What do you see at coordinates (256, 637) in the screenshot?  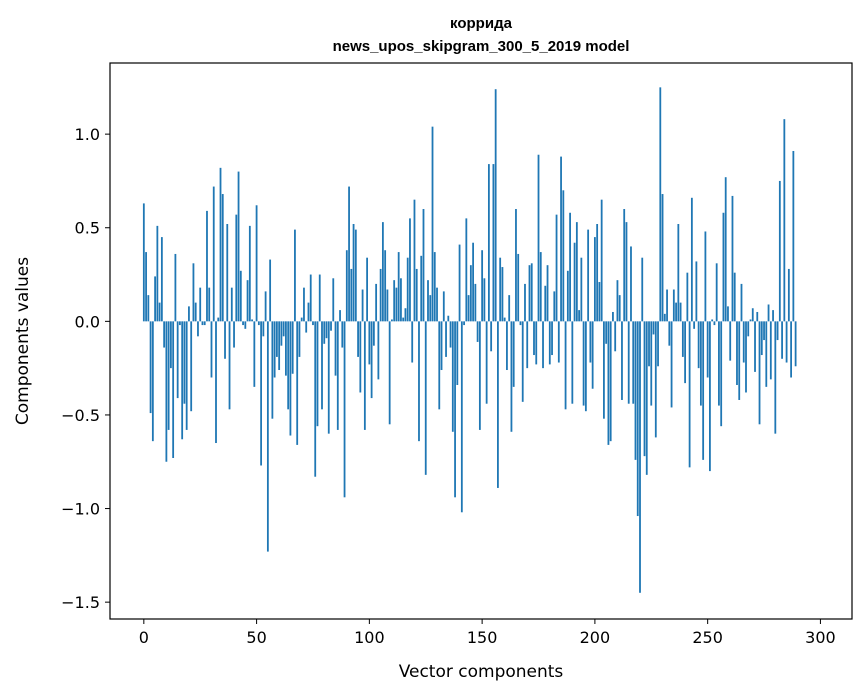 I see `x-tick-label: 50` at bounding box center [256, 637].